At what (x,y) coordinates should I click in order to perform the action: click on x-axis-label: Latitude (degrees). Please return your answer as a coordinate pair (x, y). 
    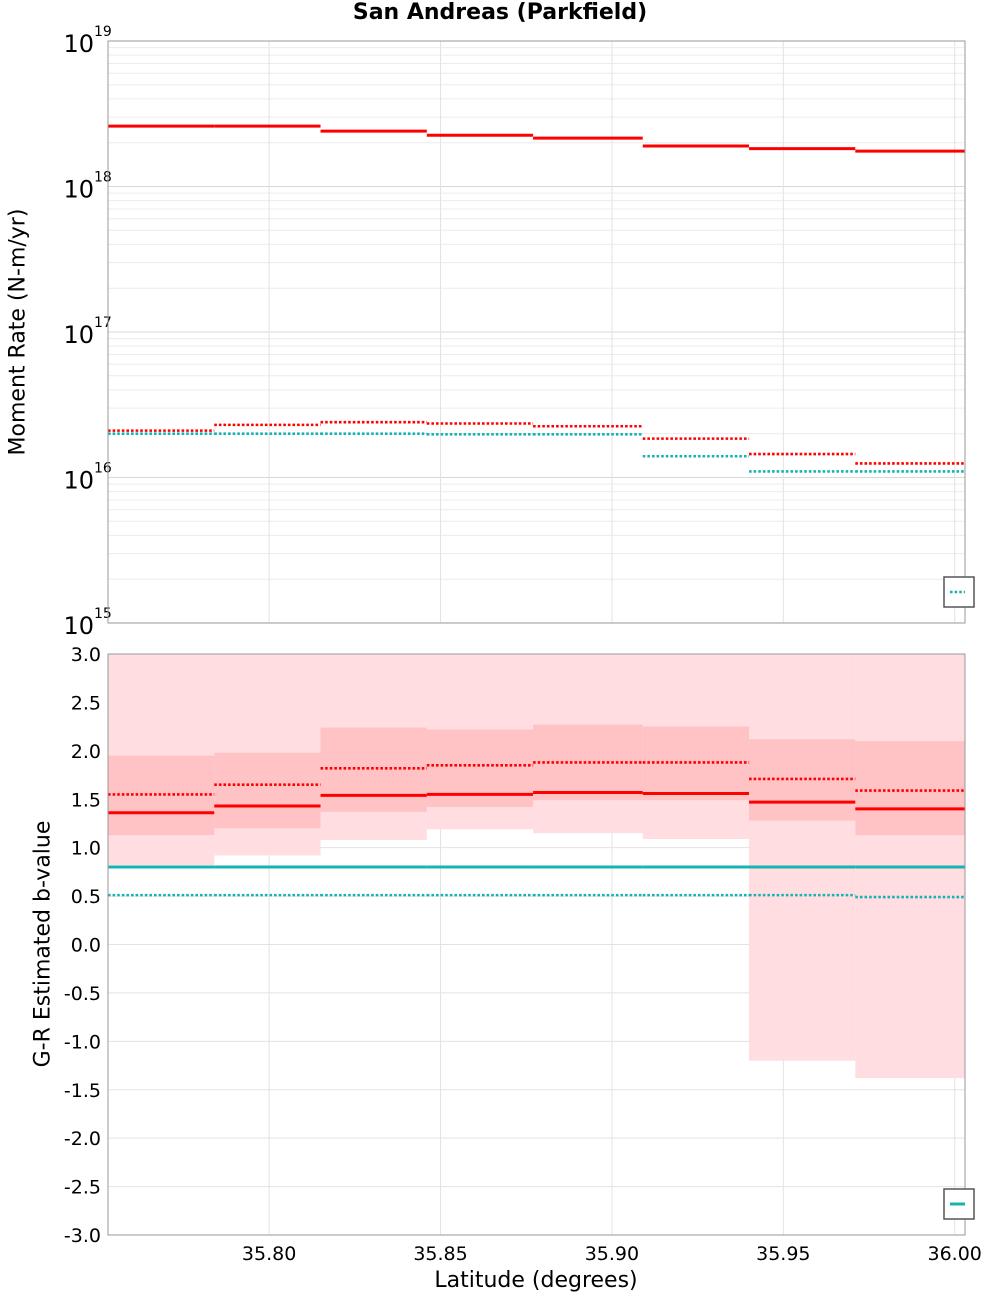
    Looking at the image, I should click on (536, 1280).